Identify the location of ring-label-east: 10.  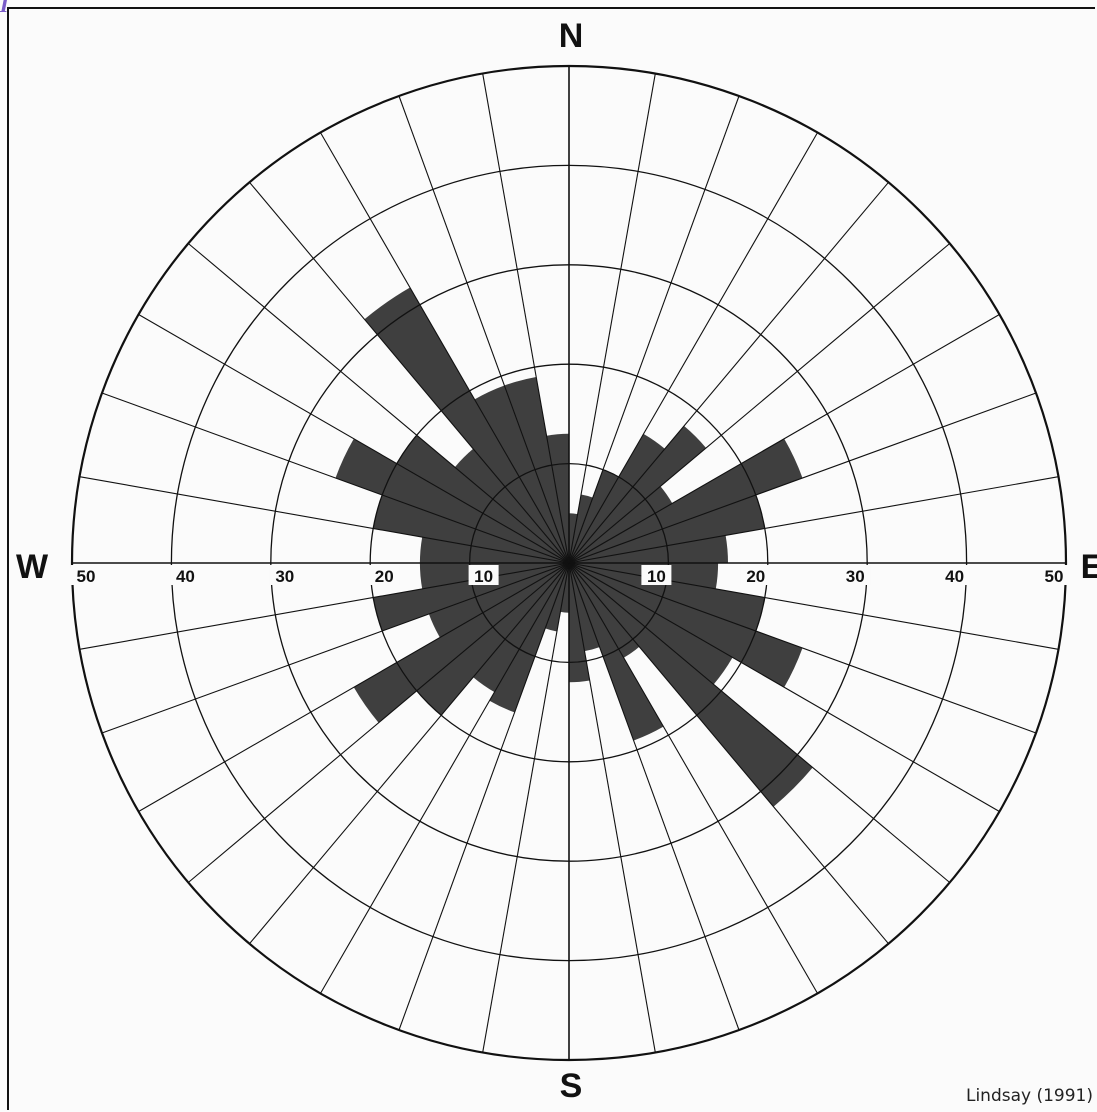
(656, 576).